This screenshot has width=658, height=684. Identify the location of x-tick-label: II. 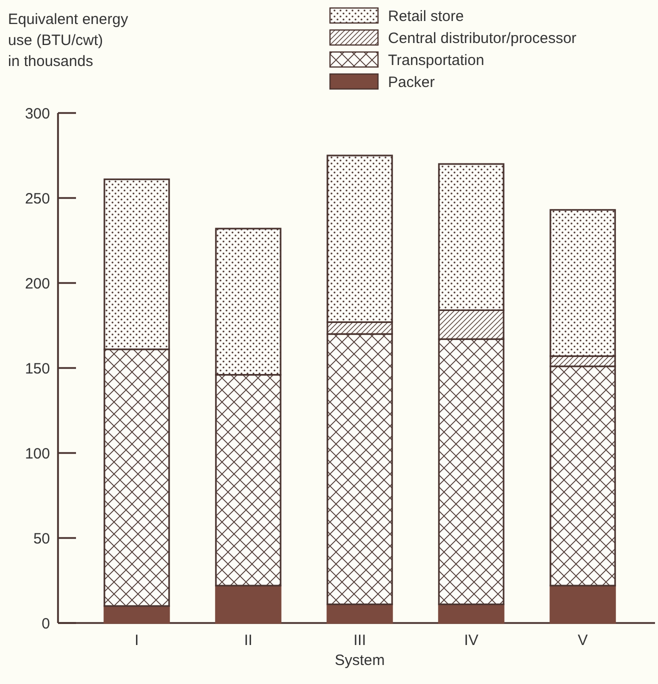
(248, 640).